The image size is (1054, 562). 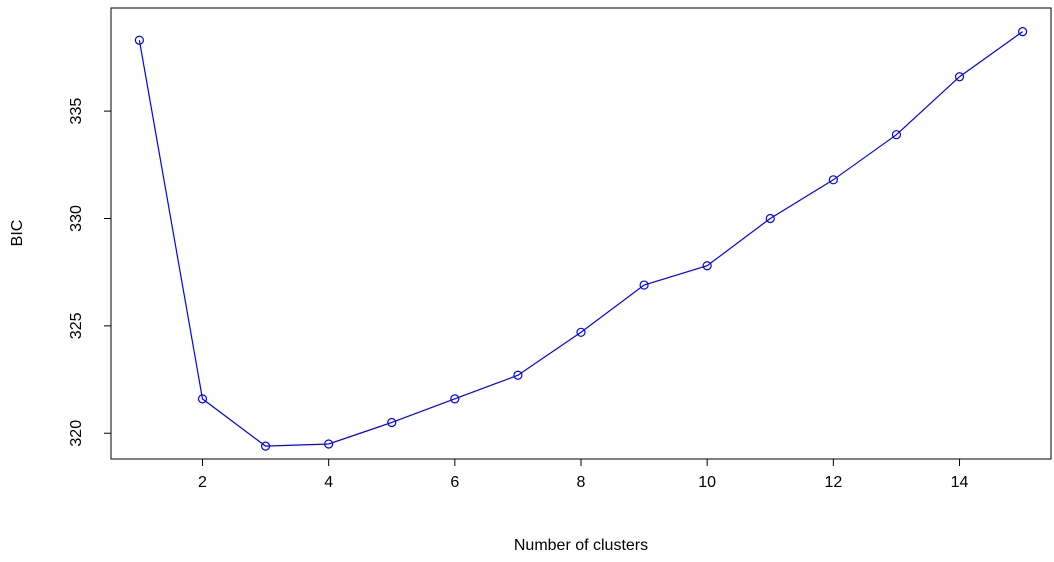 What do you see at coordinates (76, 433) in the screenshot?
I see `y-tick-label: 320` at bounding box center [76, 433].